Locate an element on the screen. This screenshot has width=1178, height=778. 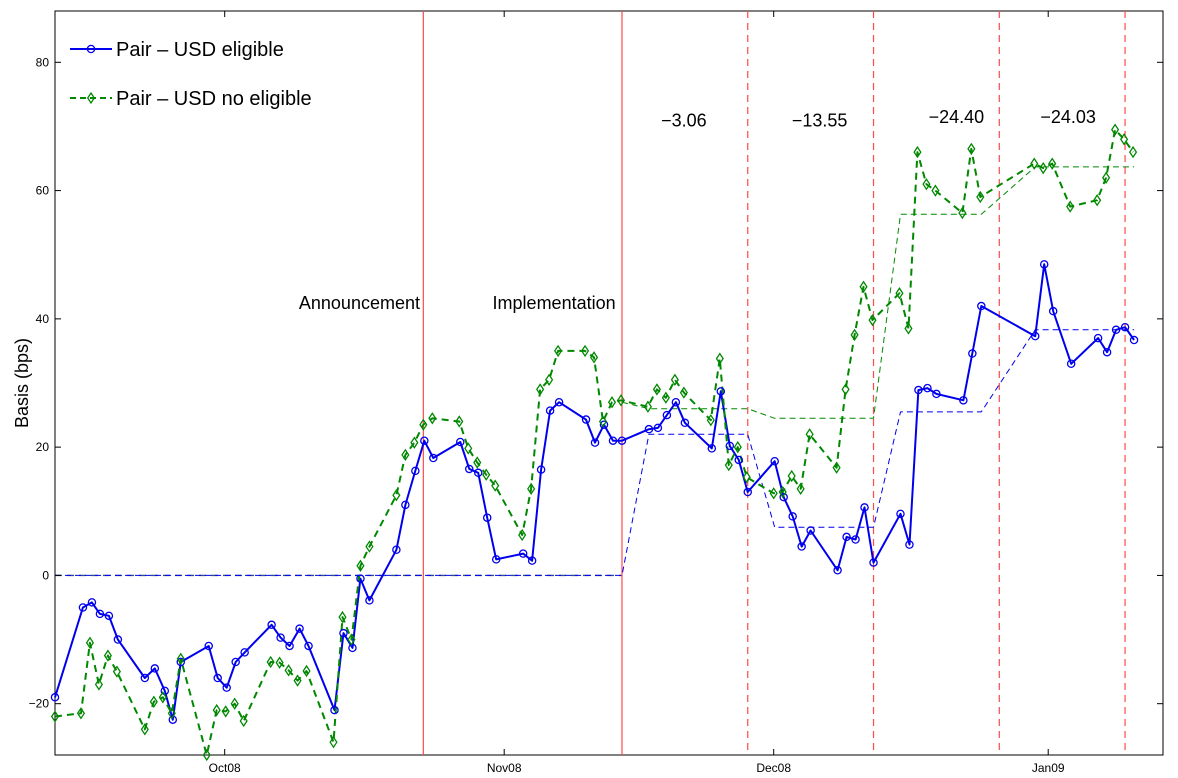
chart-annotation: −13.55 is located at coordinates (820, 120).